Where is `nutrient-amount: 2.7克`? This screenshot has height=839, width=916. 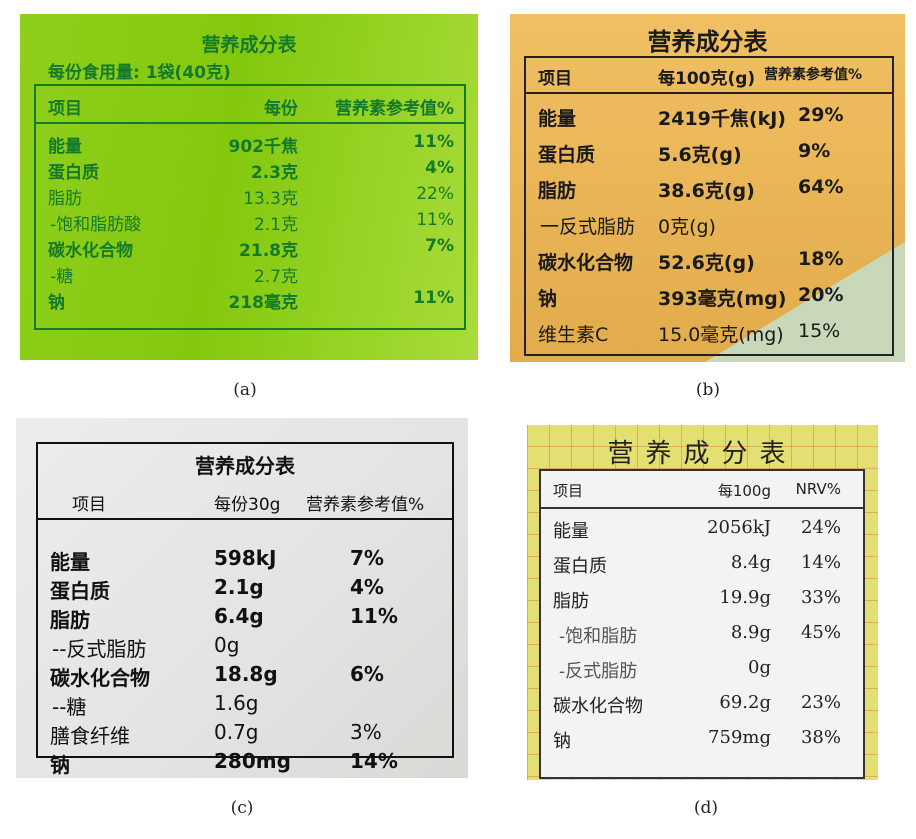 nutrient-amount: 2.7克 is located at coordinates (275, 277).